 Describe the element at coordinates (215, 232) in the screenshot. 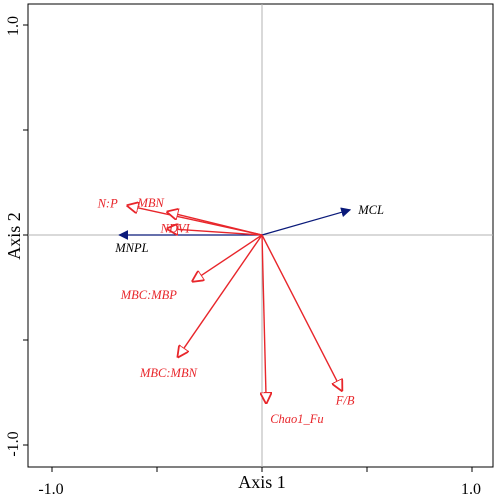

I see `vector-arrow-ndvi` at that location.